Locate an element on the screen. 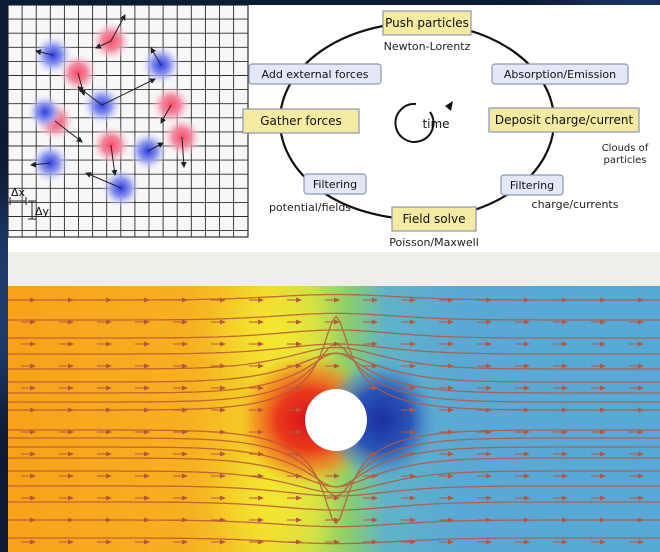 The width and height of the screenshot is (660, 552). svg-text: Push particles is located at coordinates (427, 23).